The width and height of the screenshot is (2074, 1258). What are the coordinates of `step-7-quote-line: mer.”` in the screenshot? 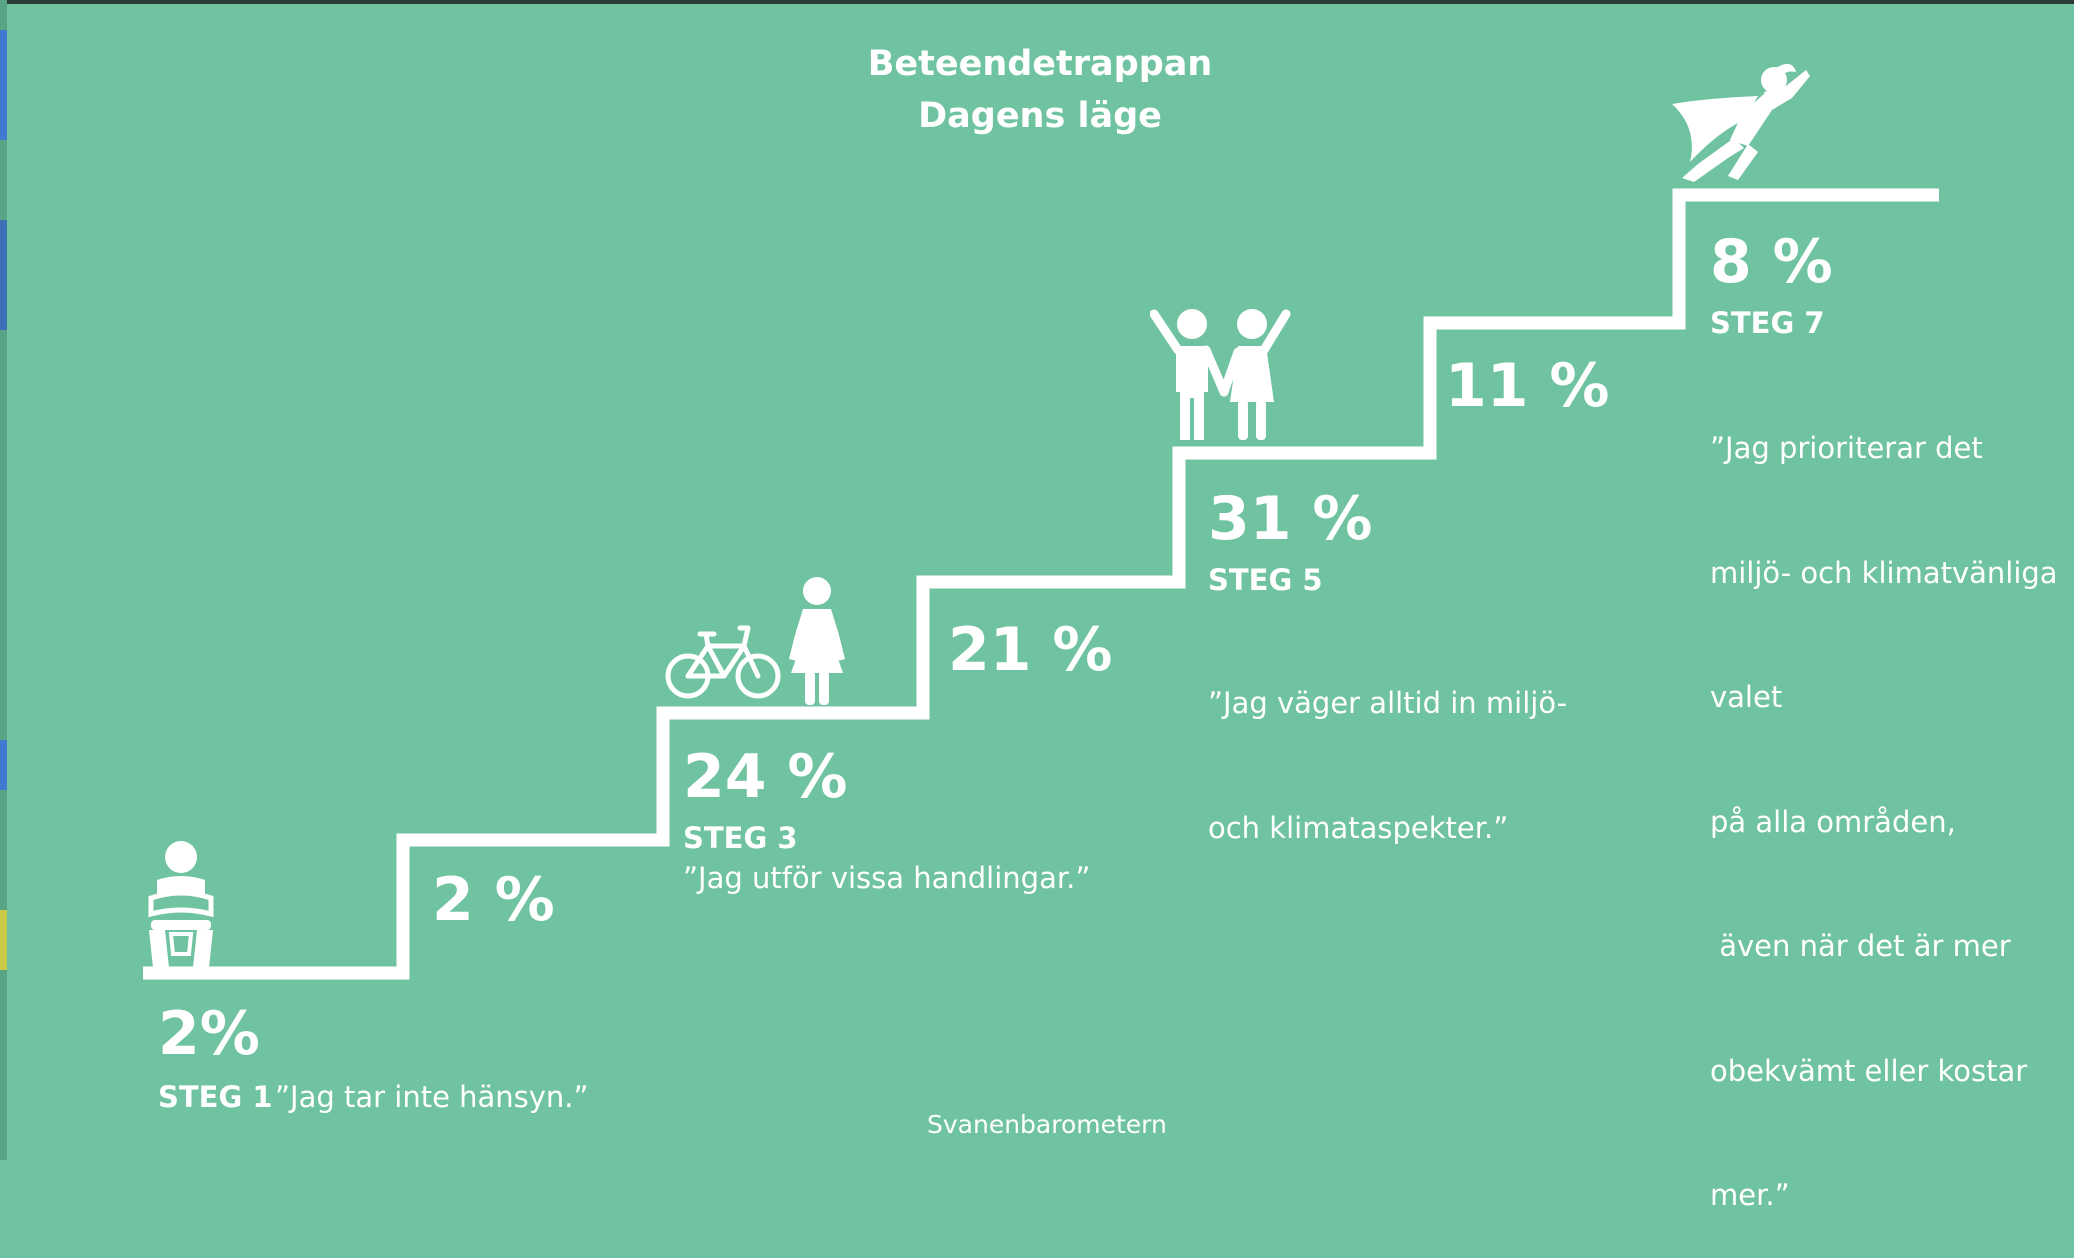 It's located at (1750, 1195).